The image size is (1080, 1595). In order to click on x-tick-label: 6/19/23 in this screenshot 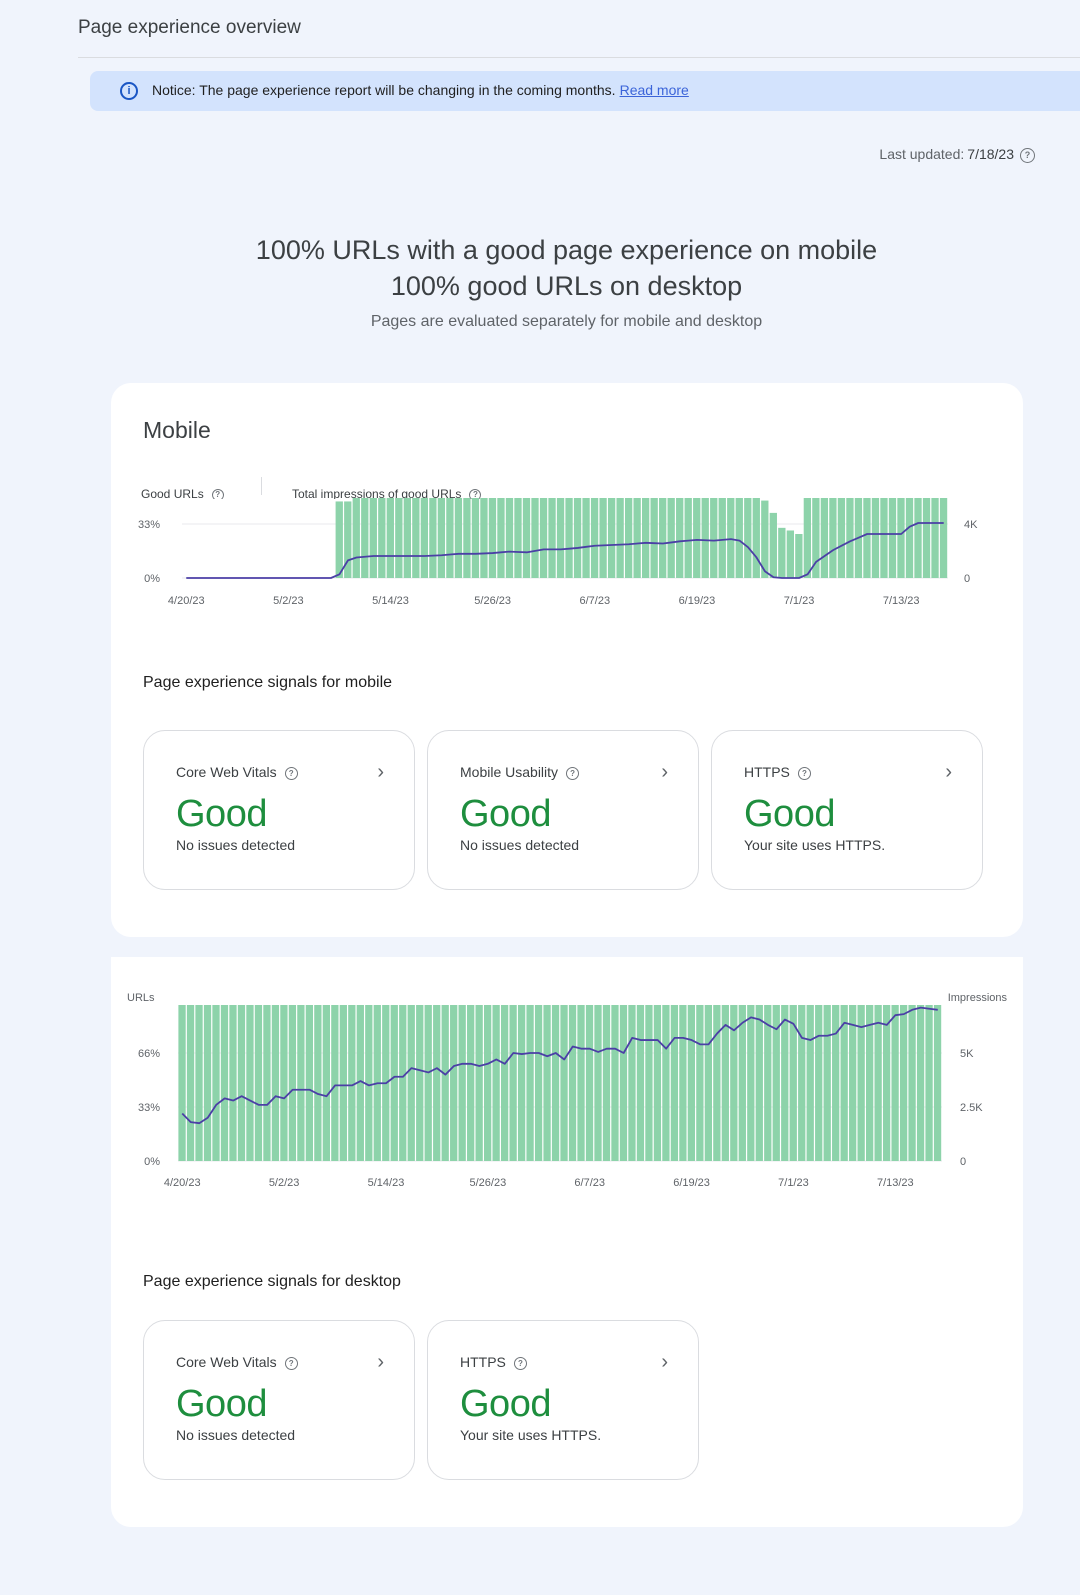, I will do `click(697, 601)`.